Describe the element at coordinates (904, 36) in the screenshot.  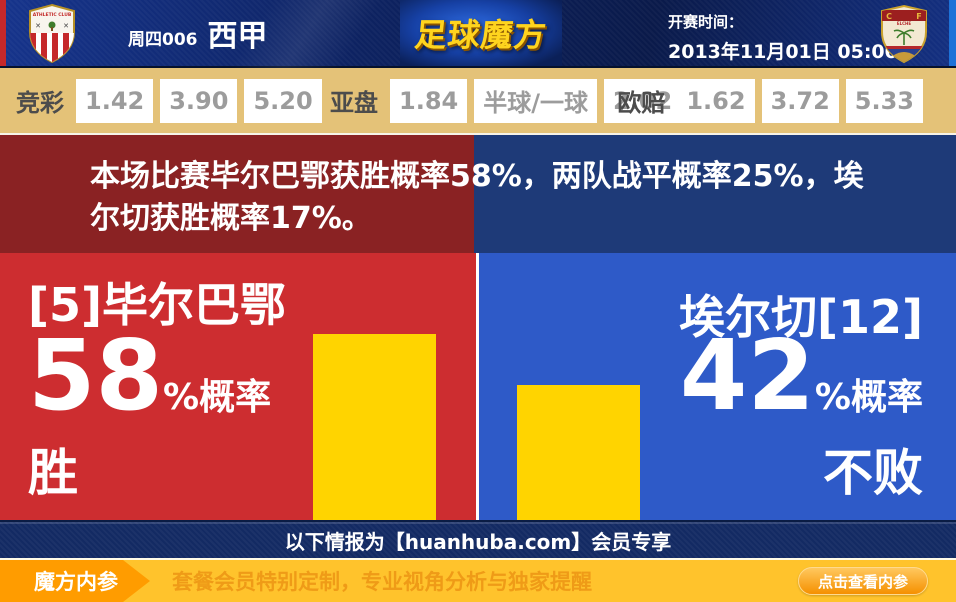
I see `away-team-crest-icon: C F ELCHE` at that location.